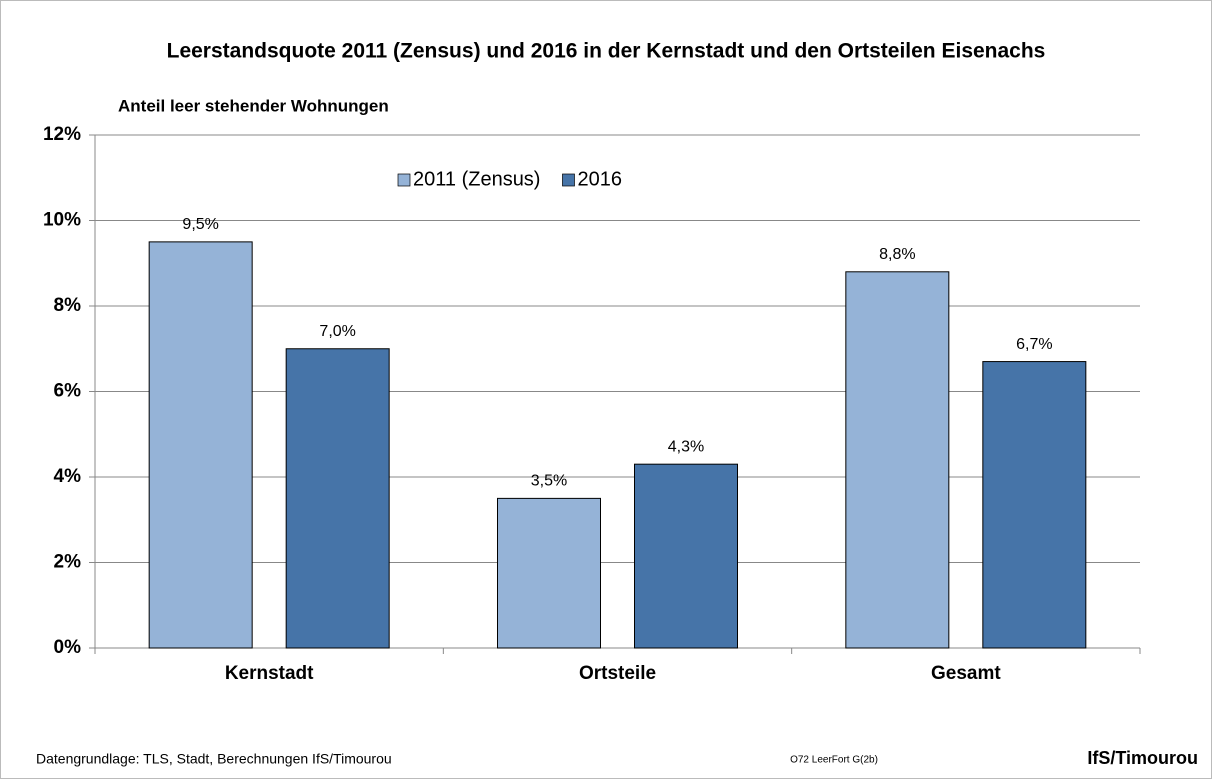 The width and height of the screenshot is (1213, 780). Describe the element at coordinates (549, 481) in the screenshot. I see `value-label: 3,5%` at that location.